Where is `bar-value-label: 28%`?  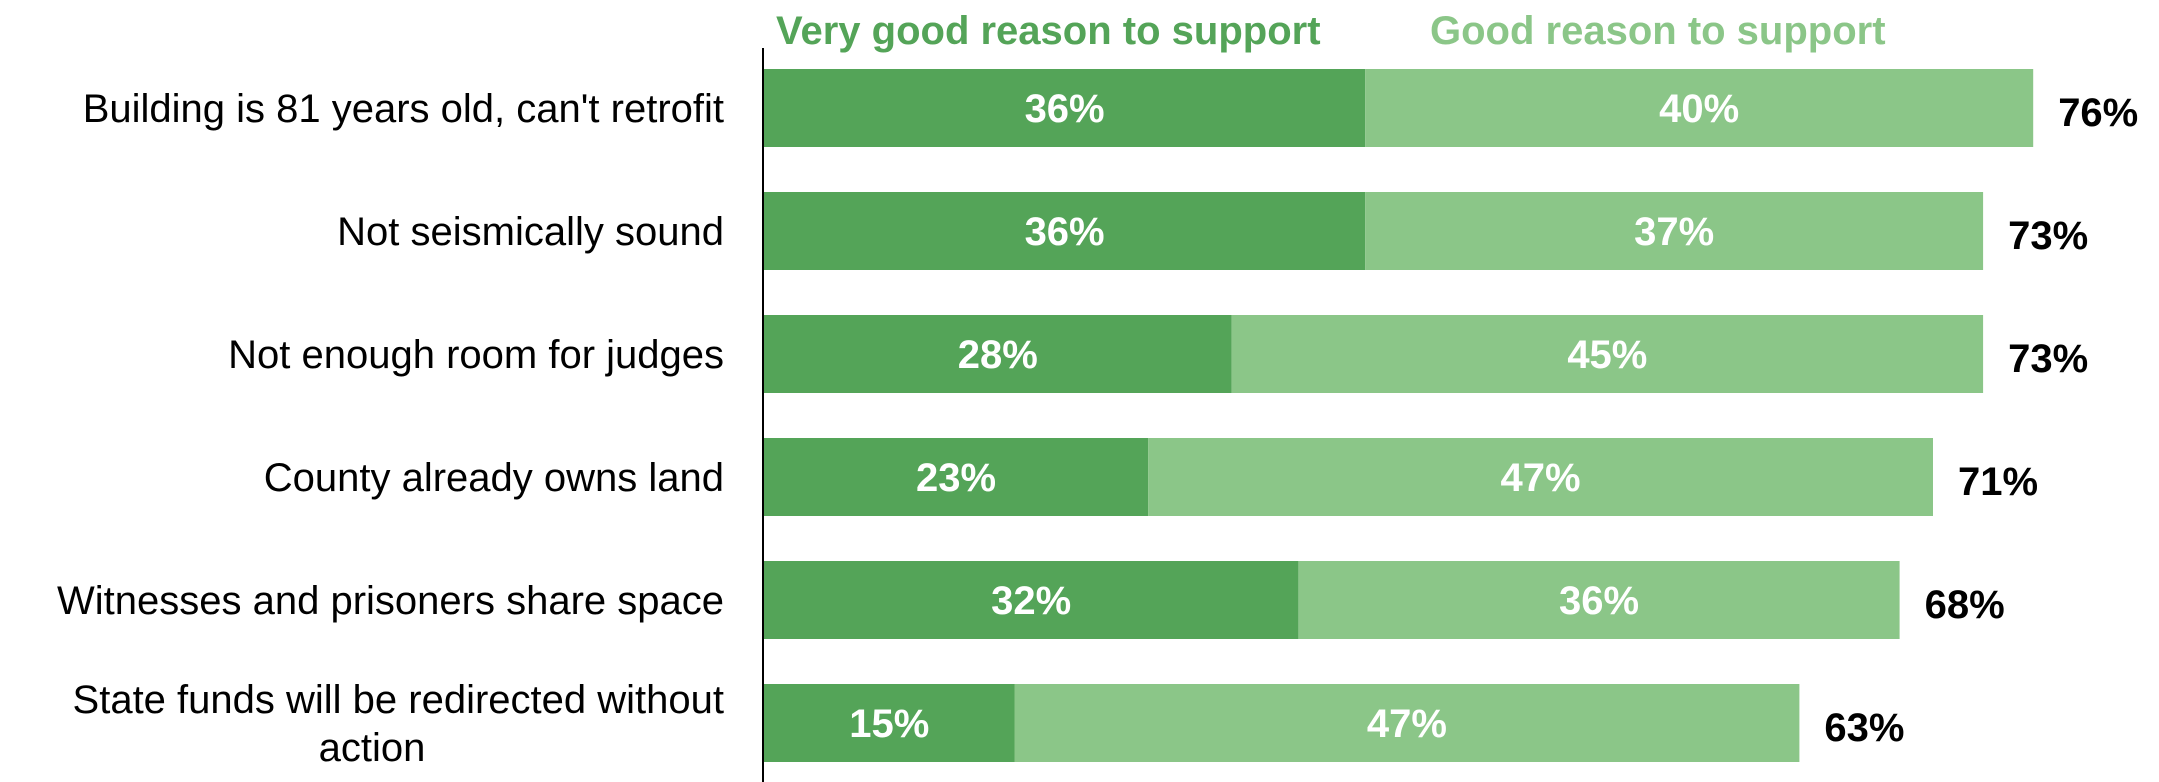 bar-value-label: 28% is located at coordinates (998, 355).